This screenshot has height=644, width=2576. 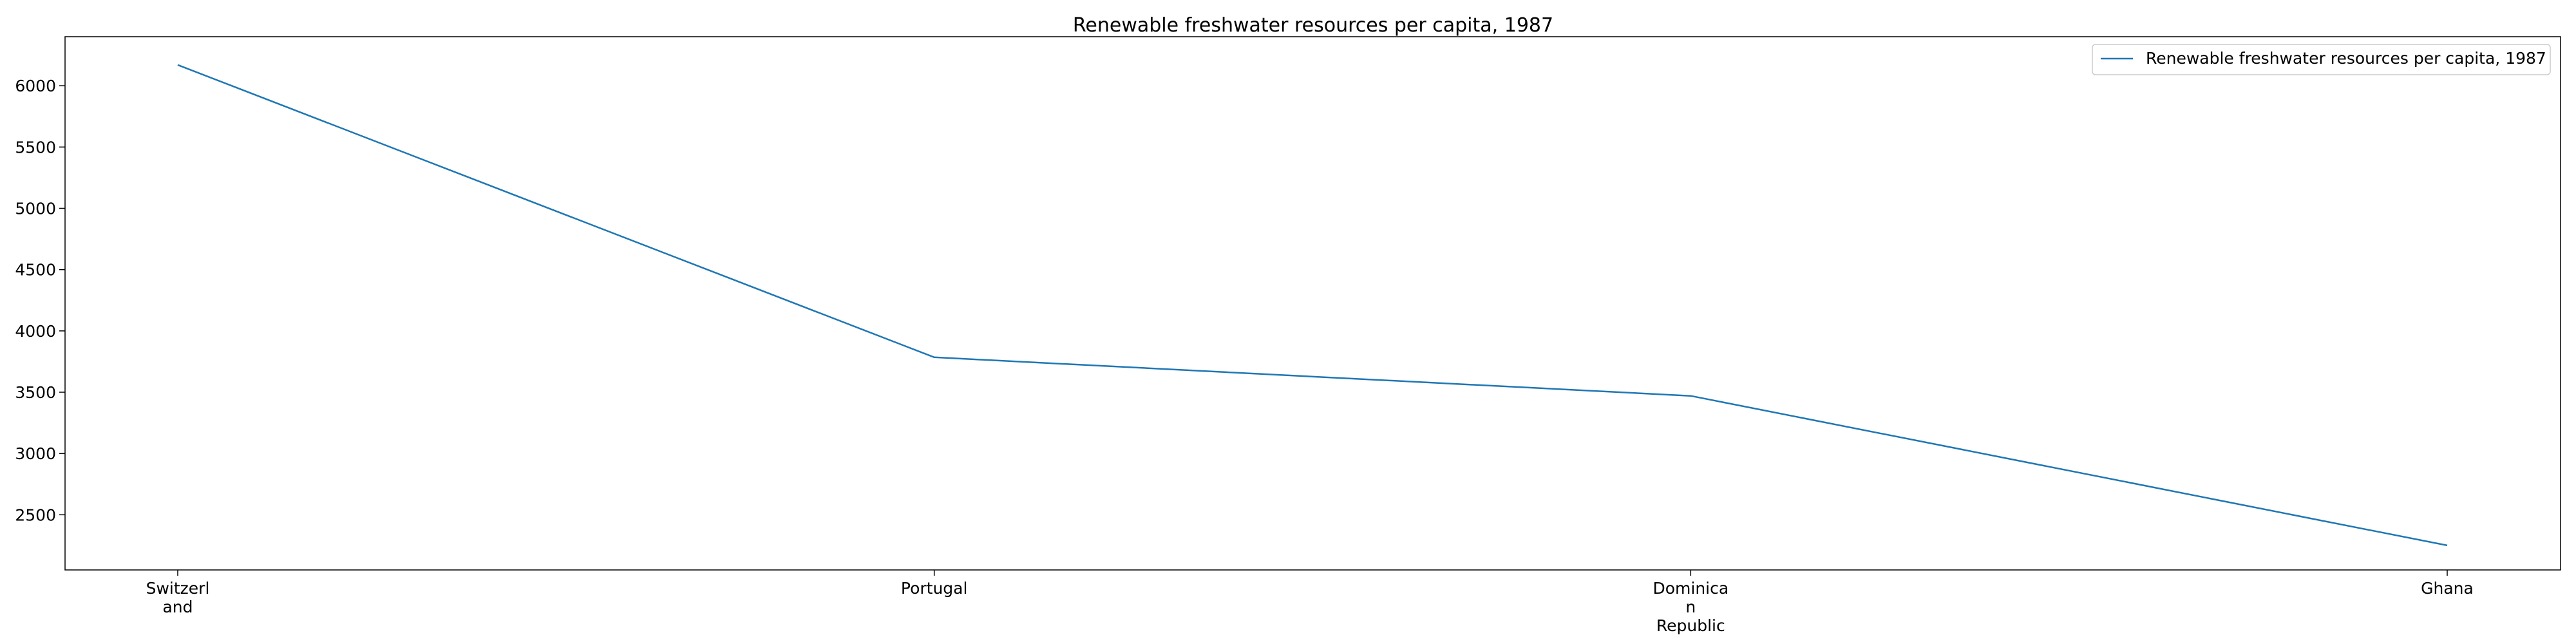 I want to click on x-tick-label: Switzerl and, so click(x=178, y=597).